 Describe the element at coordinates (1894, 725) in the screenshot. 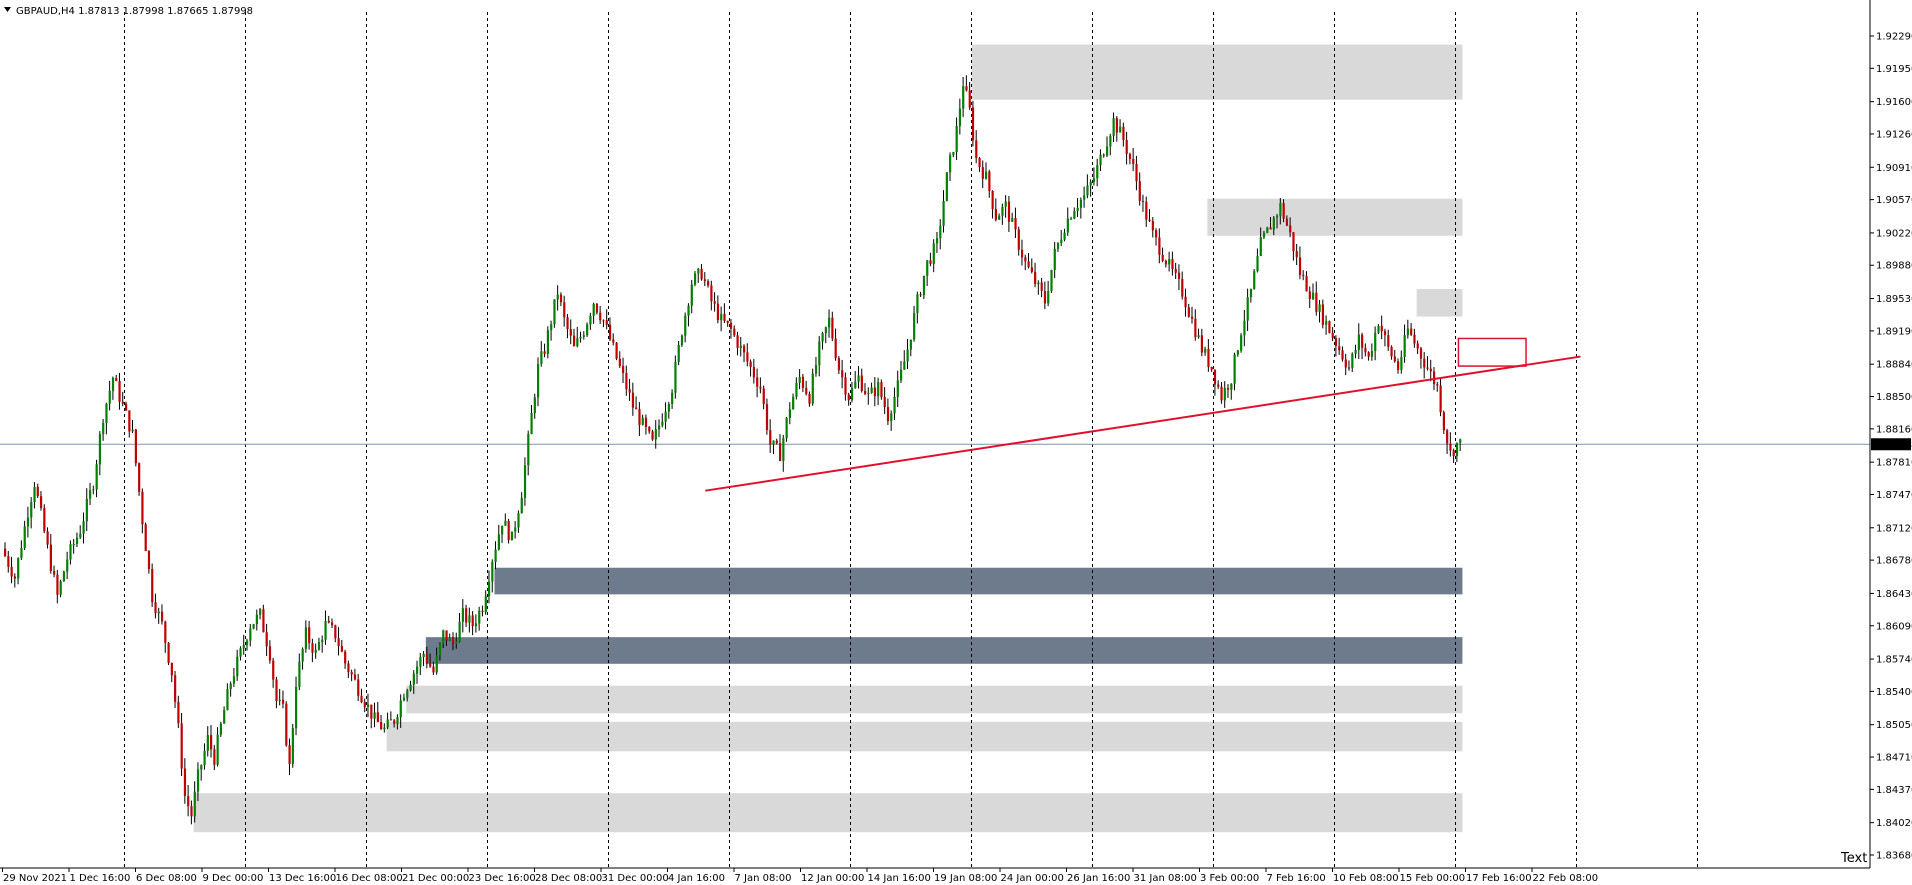

I see `y-tick-label: 1.85050` at that location.